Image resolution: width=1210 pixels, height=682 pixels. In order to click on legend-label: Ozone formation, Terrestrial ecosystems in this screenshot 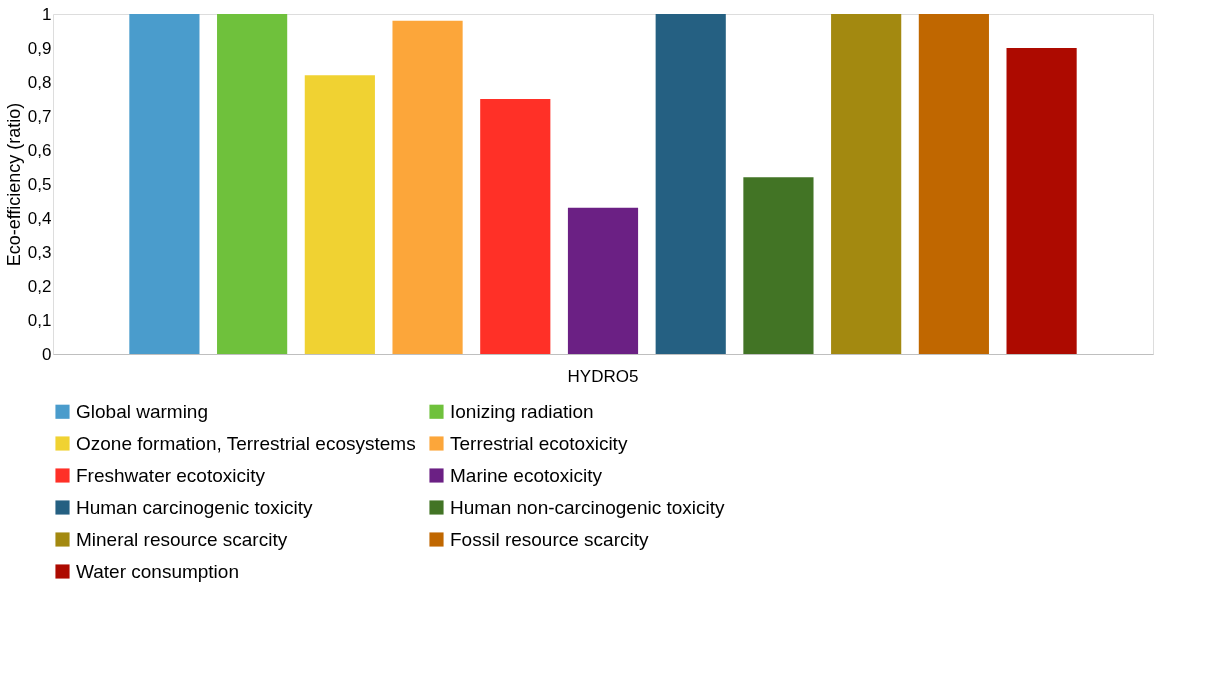, I will do `click(246, 443)`.